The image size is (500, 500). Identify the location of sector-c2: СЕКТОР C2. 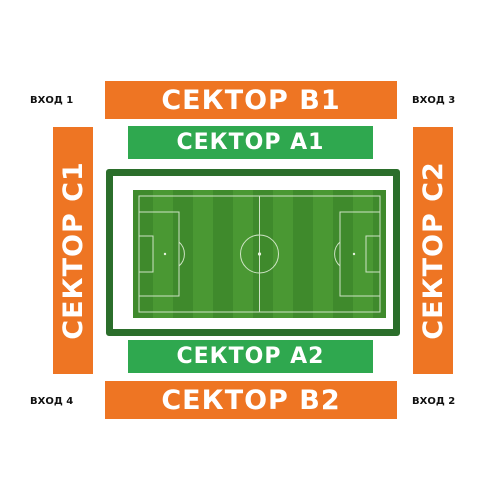
(433, 250).